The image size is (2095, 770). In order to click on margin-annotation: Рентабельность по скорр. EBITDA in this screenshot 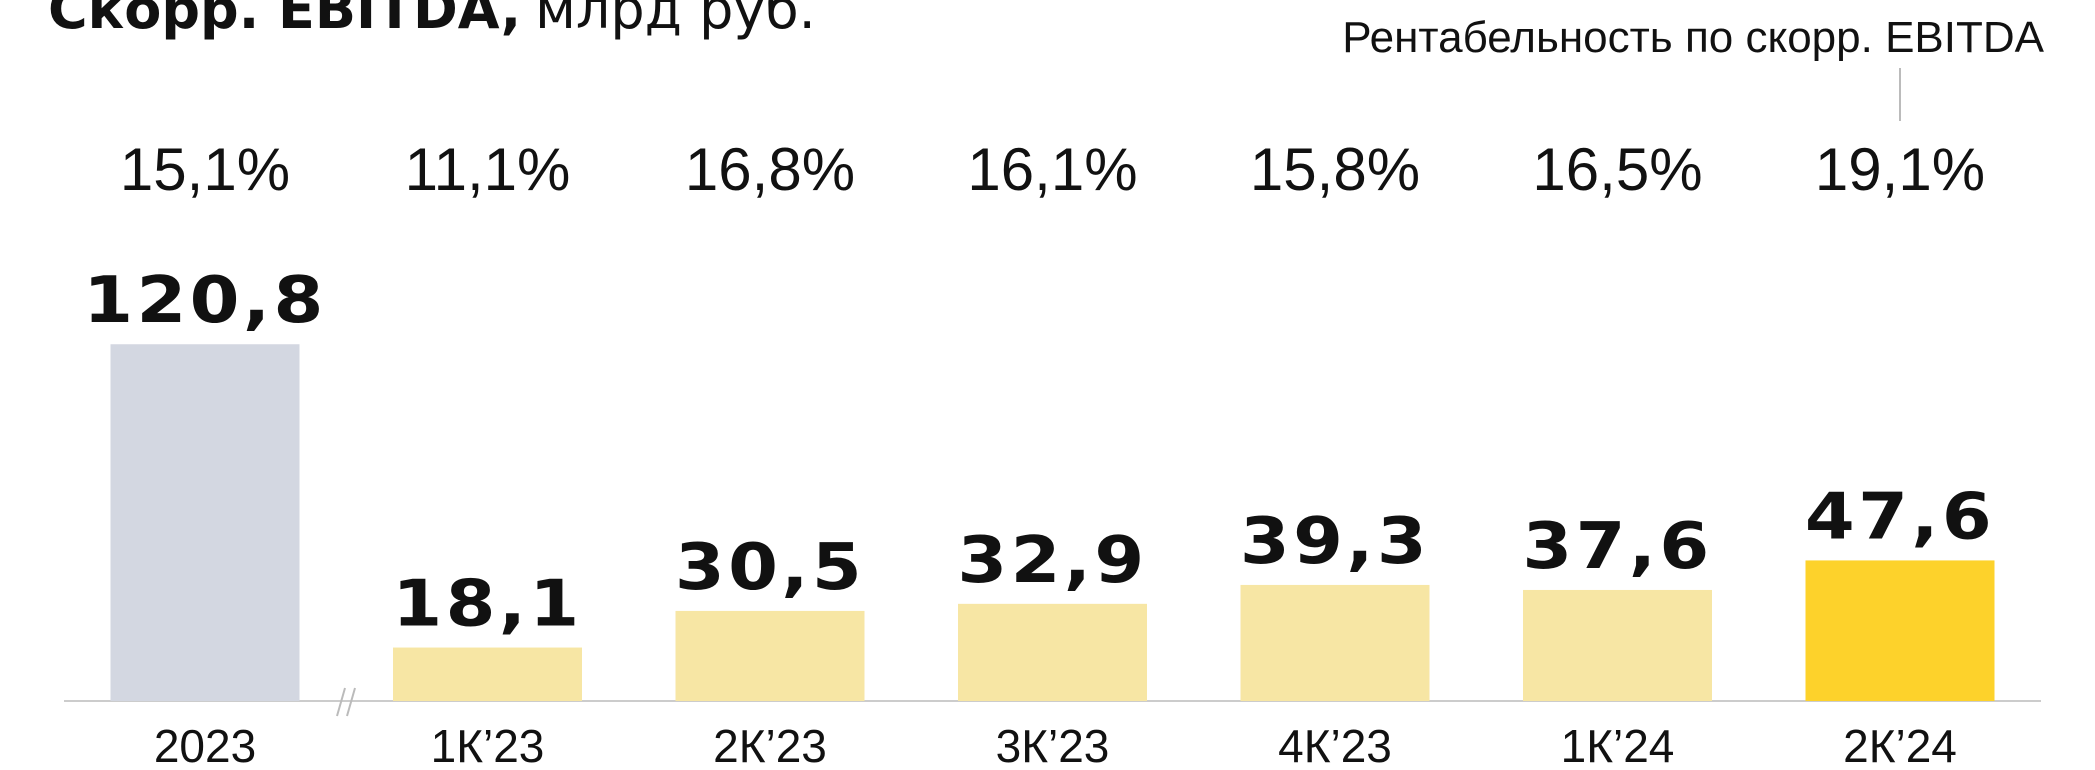, I will do `click(1693, 37)`.